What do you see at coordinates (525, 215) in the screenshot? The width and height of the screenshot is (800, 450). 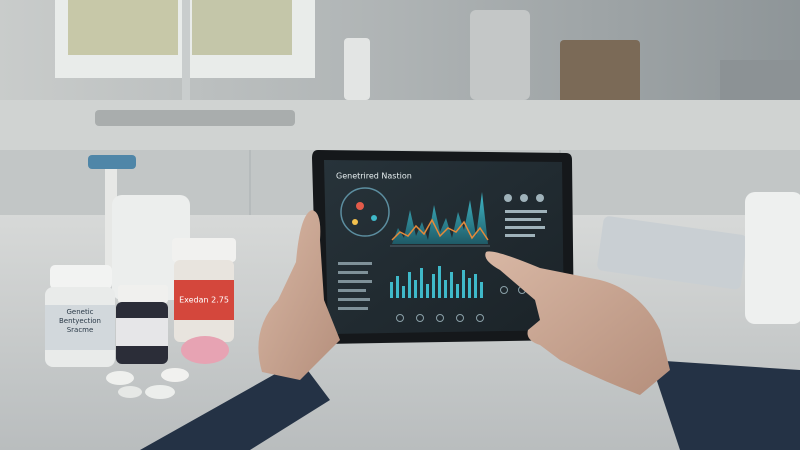 I see `side-icons` at bounding box center [525, 215].